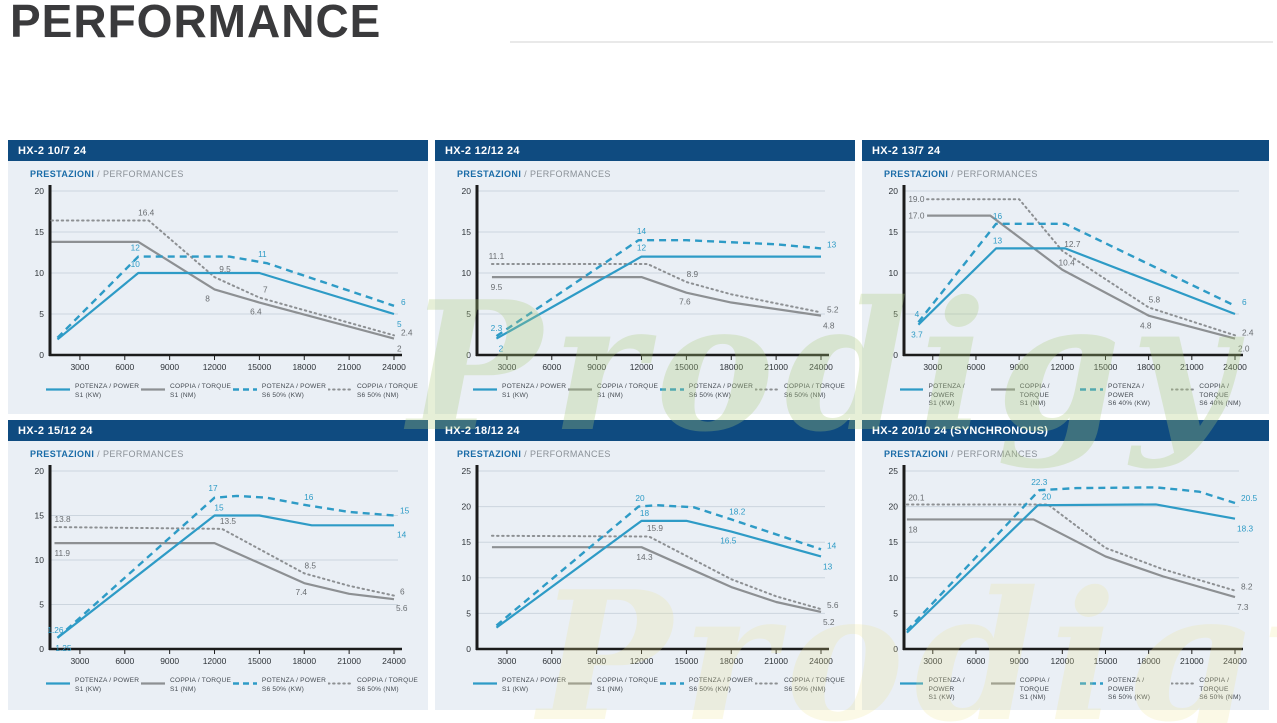 This screenshot has height=723, width=1277. What do you see at coordinates (917, 335) in the screenshot?
I see `svg-text: 3.7` at bounding box center [917, 335].